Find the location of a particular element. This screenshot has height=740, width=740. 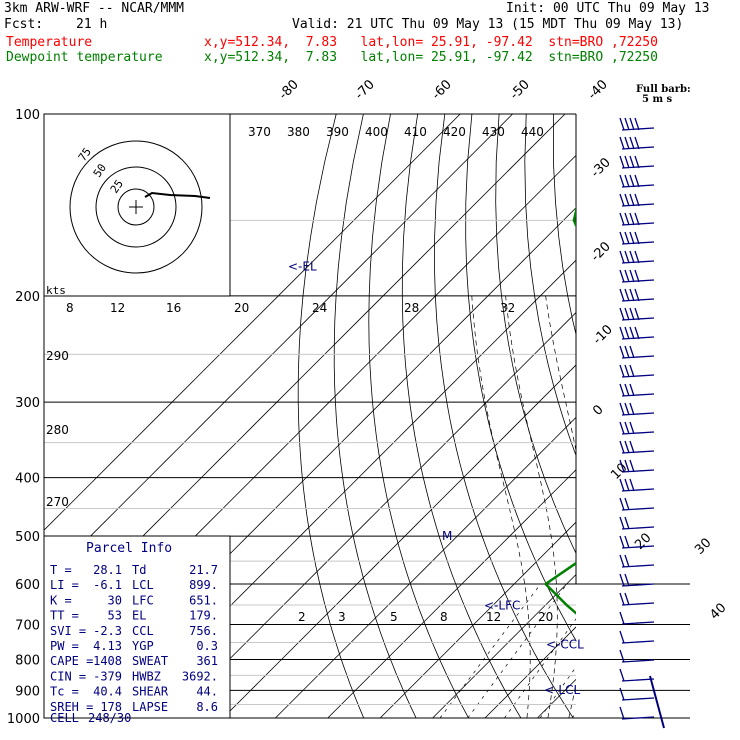

theta-label: 380 is located at coordinates (298, 132).